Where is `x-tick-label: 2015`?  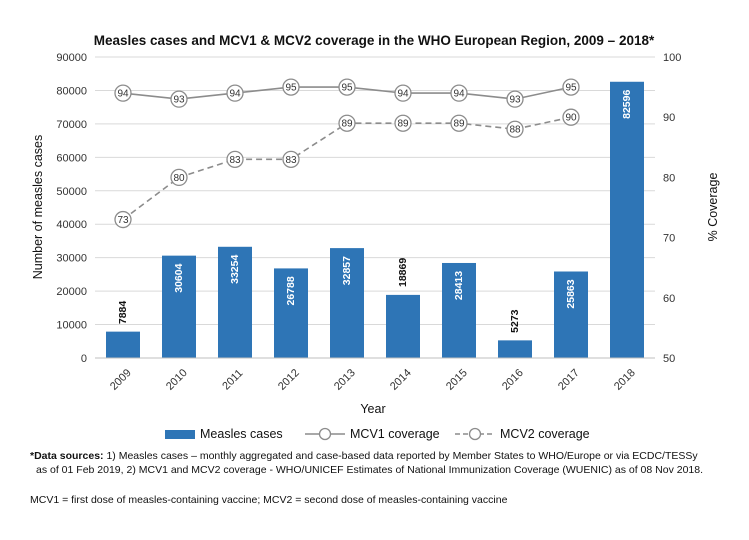 x-tick-label: 2015 is located at coordinates (457, 380).